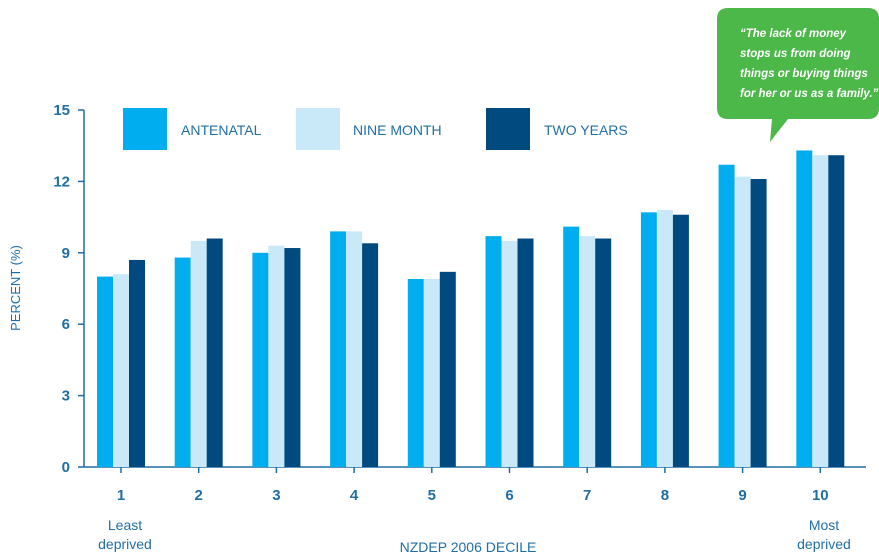 Image resolution: width=879 pixels, height=558 pixels. Describe the element at coordinates (121, 495) in the screenshot. I see `x-tick-label: 1` at that location.